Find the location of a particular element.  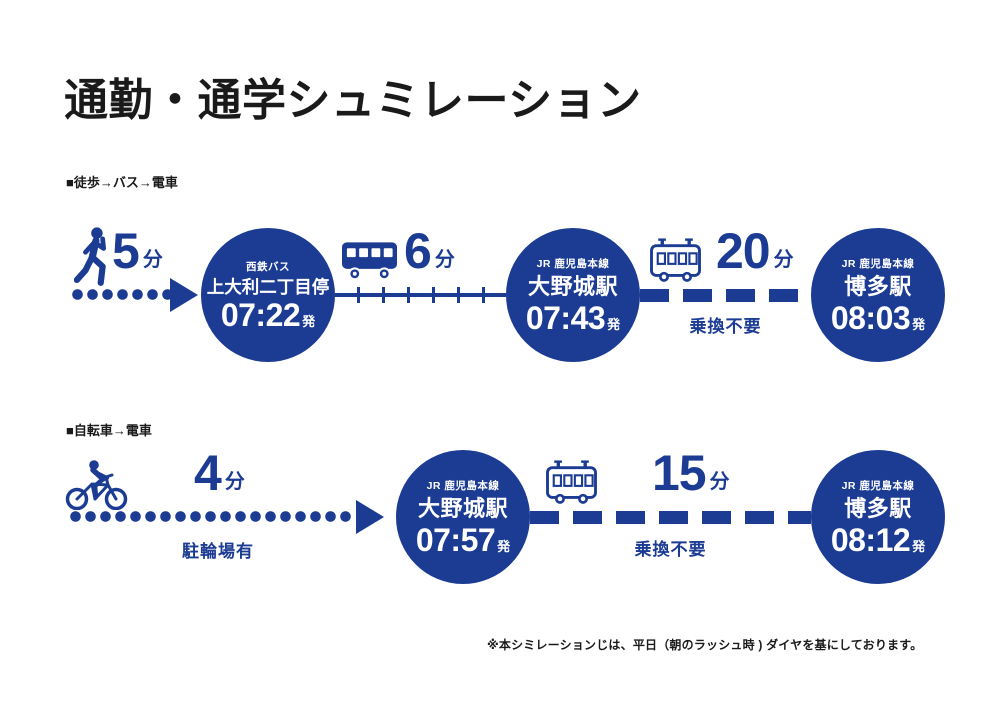

bicycle-duration-unit: 分 is located at coordinates (234, 481).